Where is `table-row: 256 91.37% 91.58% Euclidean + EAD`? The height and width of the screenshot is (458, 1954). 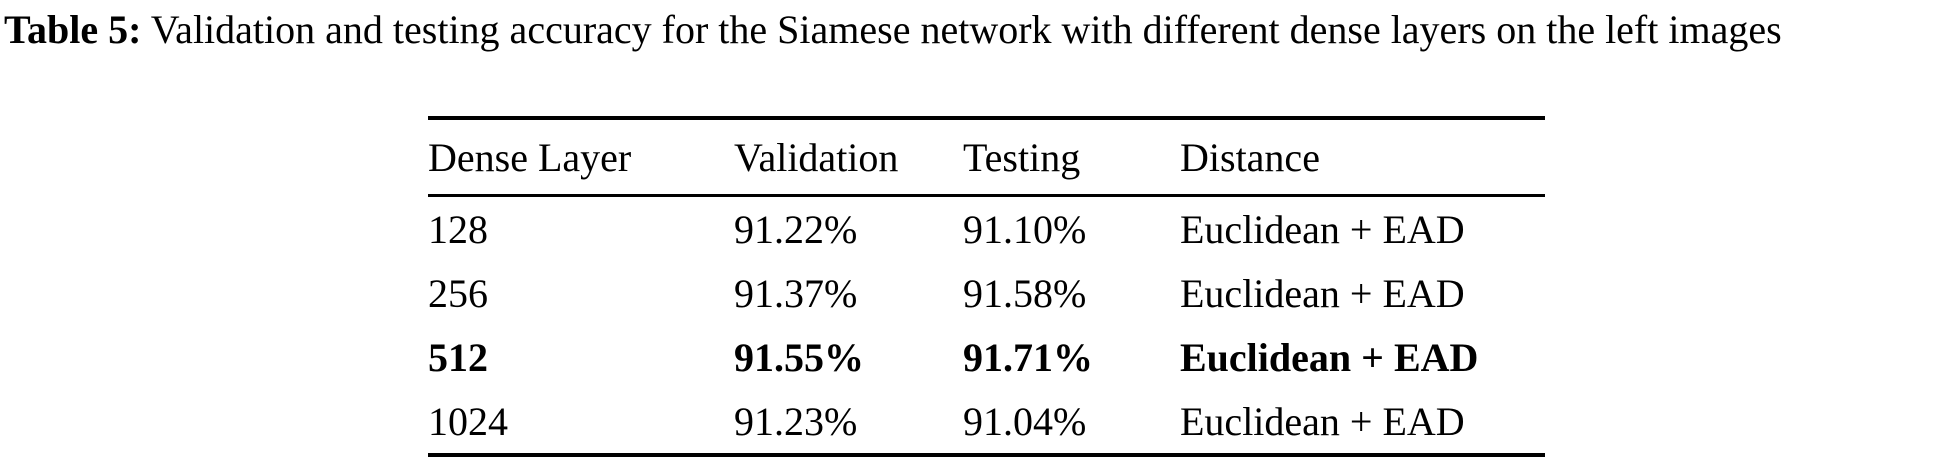 table-row: 256 91.37% 91.58% Euclidean + EAD is located at coordinates (986, 293).